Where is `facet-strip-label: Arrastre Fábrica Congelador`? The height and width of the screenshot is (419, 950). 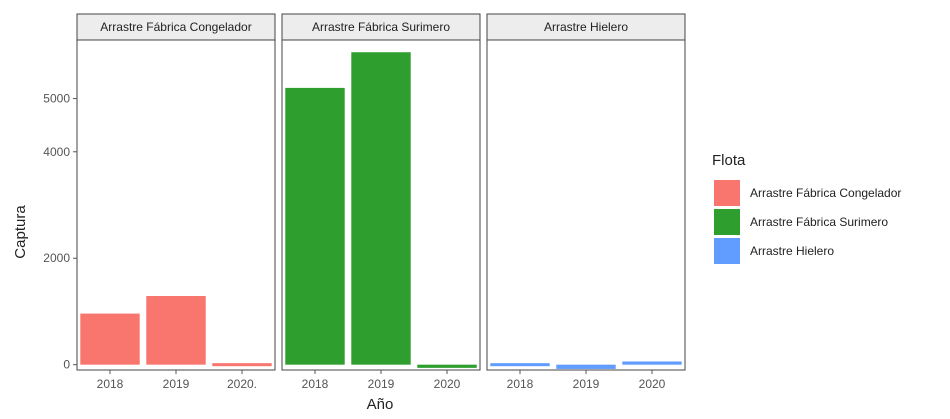 facet-strip-label: Arrastre Fábrica Congelador is located at coordinates (175, 27).